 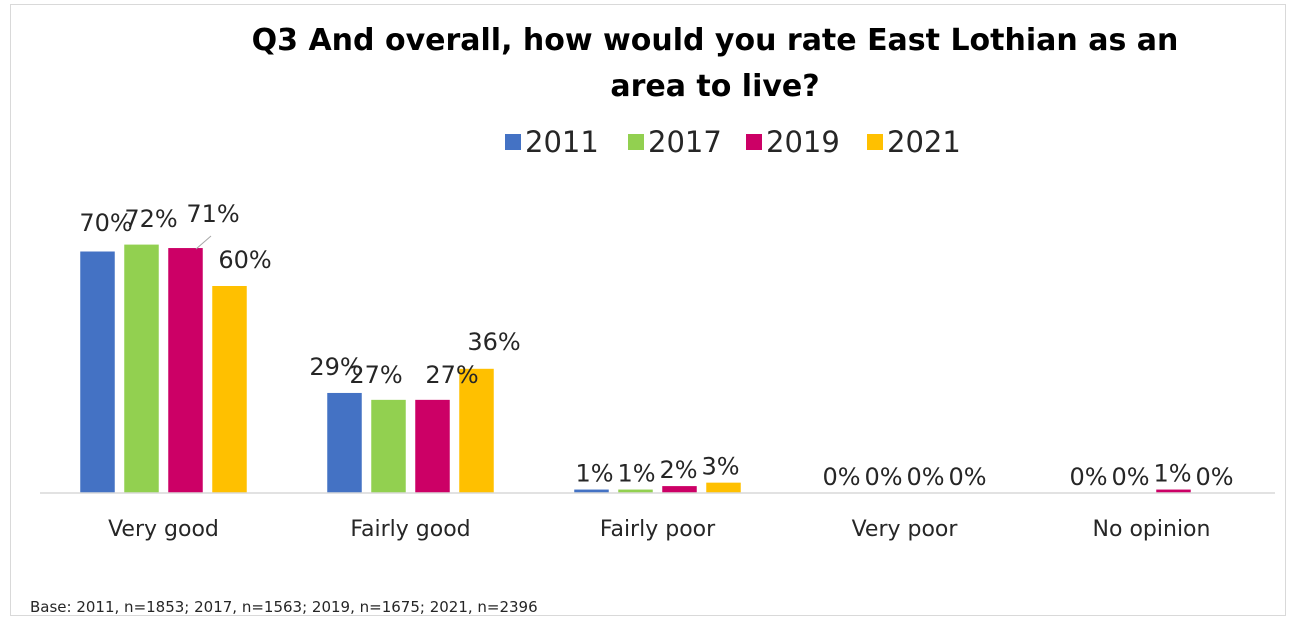 What do you see at coordinates (635, 491) in the screenshot?
I see `bar-2017-fairly-poor` at bounding box center [635, 491].